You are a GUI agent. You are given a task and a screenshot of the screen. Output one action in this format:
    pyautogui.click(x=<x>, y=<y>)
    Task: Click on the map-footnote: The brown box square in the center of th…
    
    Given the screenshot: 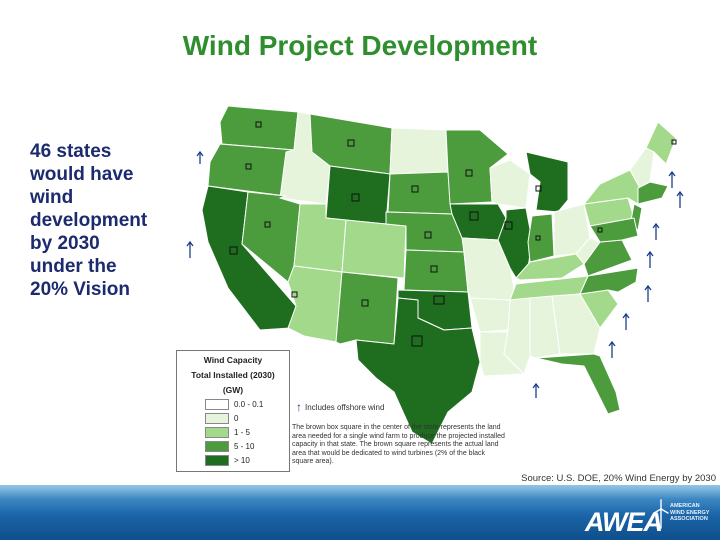 What is the action you would take?
    pyautogui.click(x=398, y=445)
    